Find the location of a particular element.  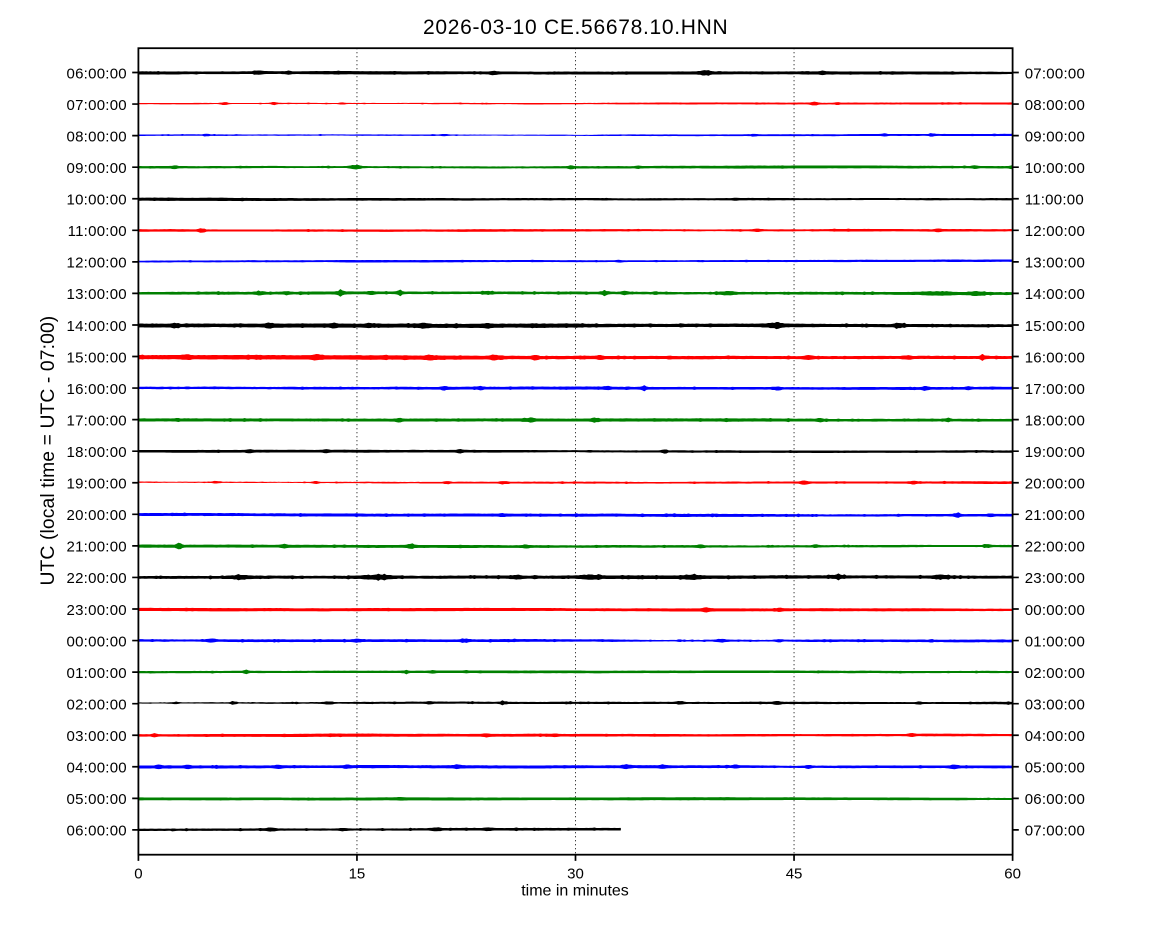

svg-text: 45 is located at coordinates (794, 873).